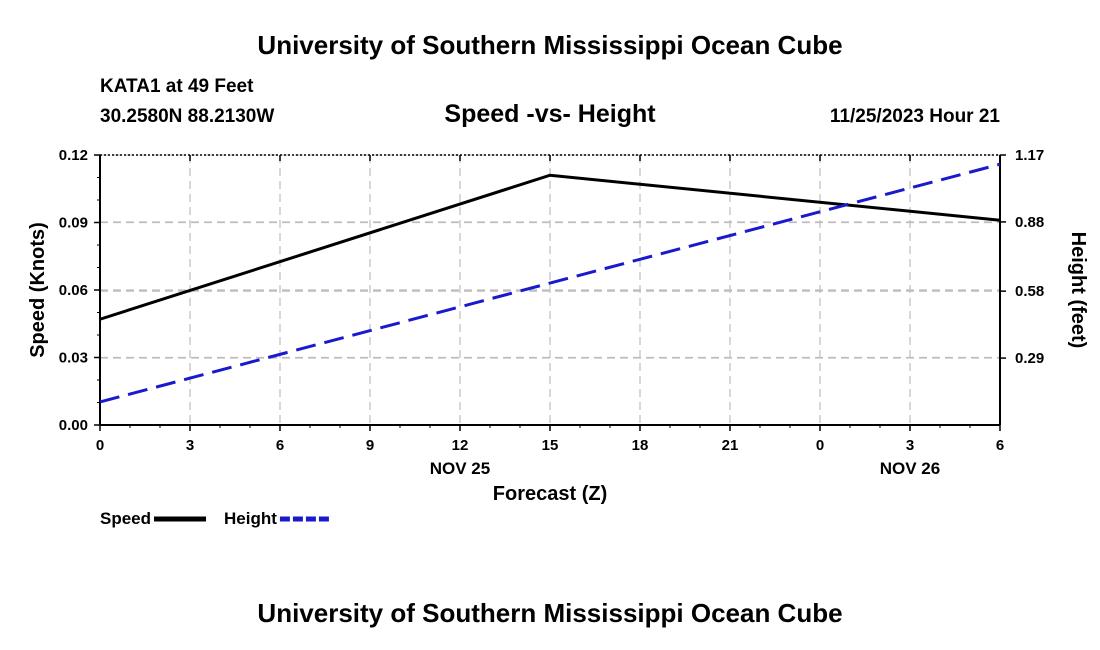 This screenshot has width=1100, height=650. What do you see at coordinates (73, 223) in the screenshot?
I see `y-tick-label: 0.09` at bounding box center [73, 223].